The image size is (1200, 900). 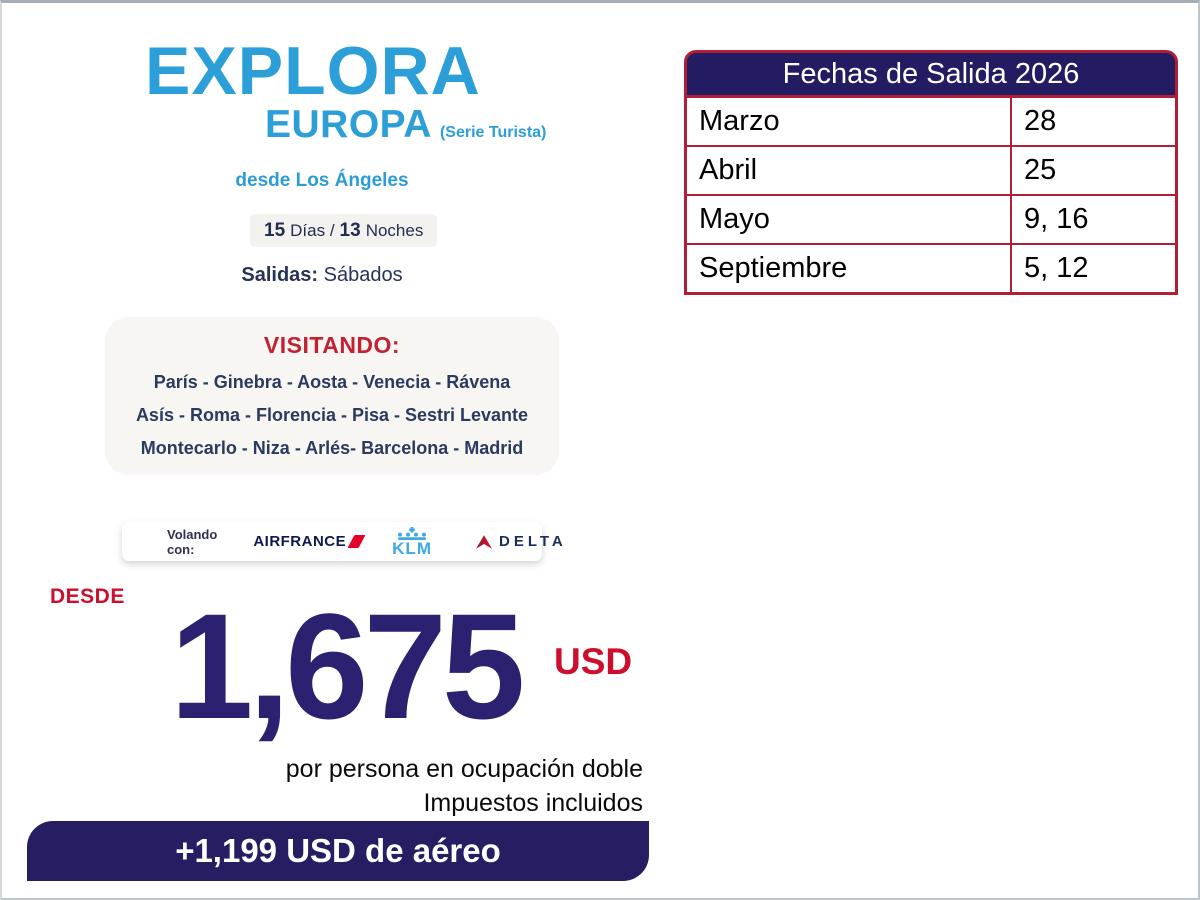 I want to click on table-row: Mayo 9, 16, so click(x=931, y=218).